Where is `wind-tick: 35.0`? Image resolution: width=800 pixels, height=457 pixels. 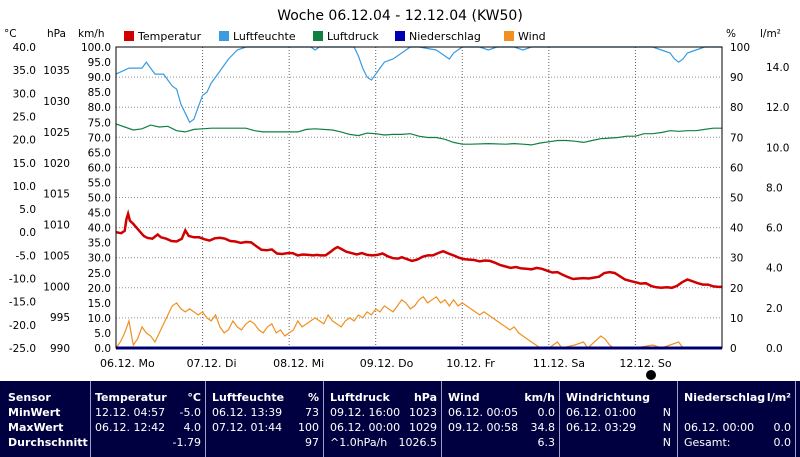 wind-tick: 35.0 is located at coordinates (99, 244).